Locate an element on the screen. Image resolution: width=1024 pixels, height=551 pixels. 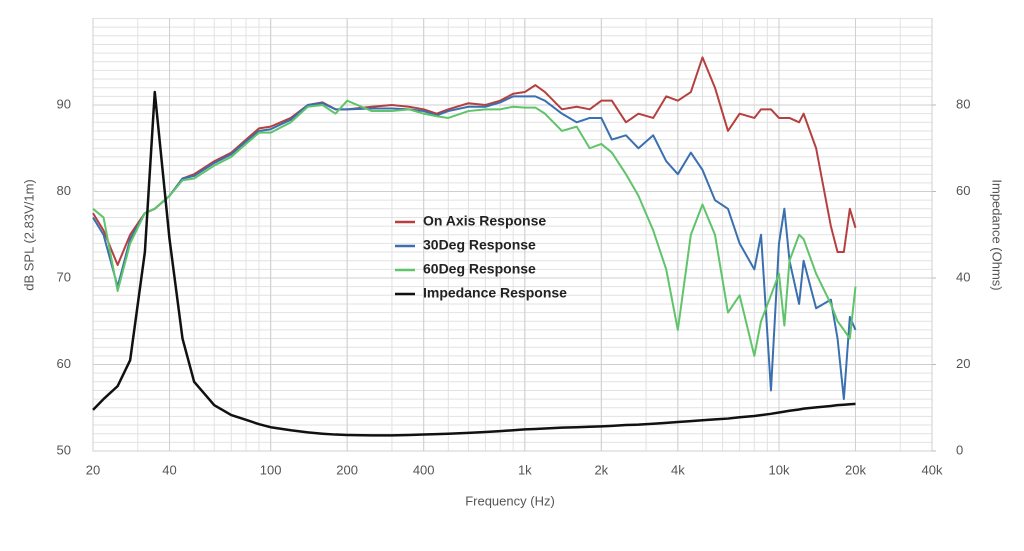
y2-axis-label: Impedance (Ohms) is located at coordinates (997, 234).